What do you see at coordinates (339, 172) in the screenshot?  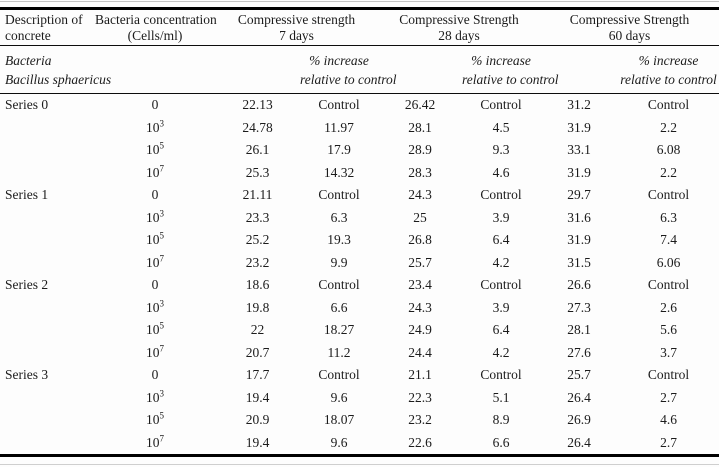 I see `cell-pct-7d: 14.32` at bounding box center [339, 172].